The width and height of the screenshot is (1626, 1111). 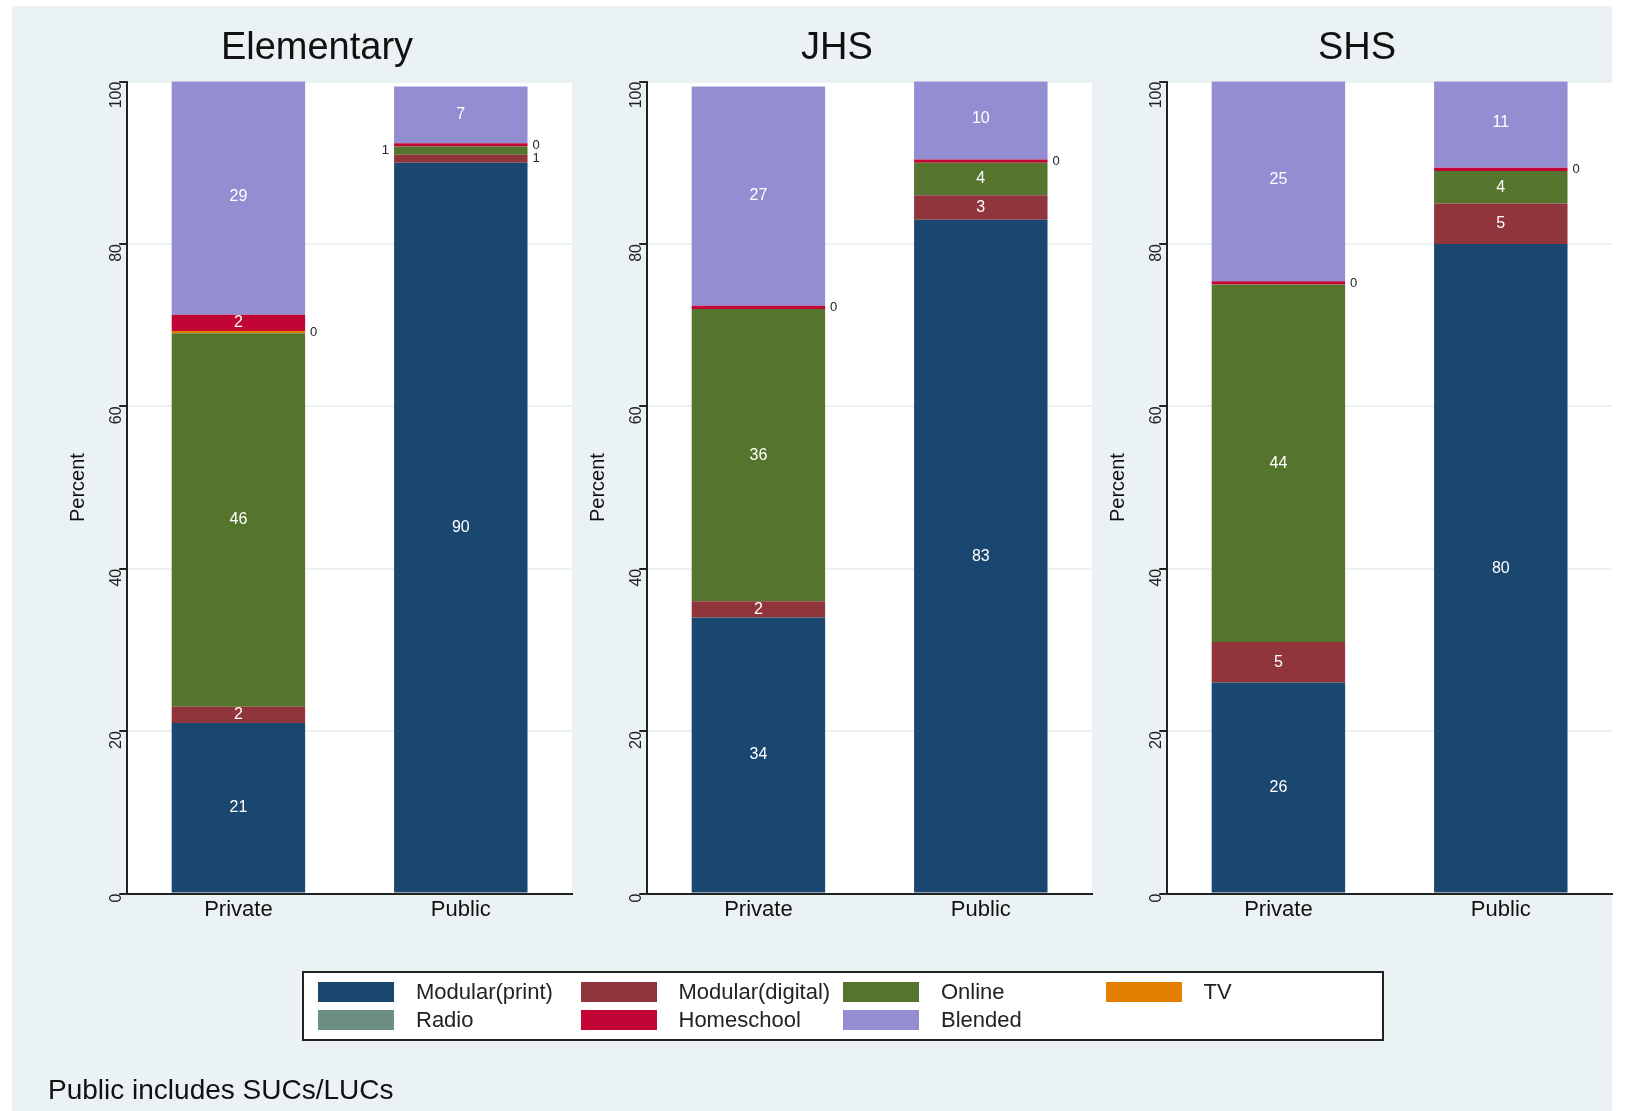 What do you see at coordinates (980, 555) in the screenshot?
I see `data-label: 83` at bounding box center [980, 555].